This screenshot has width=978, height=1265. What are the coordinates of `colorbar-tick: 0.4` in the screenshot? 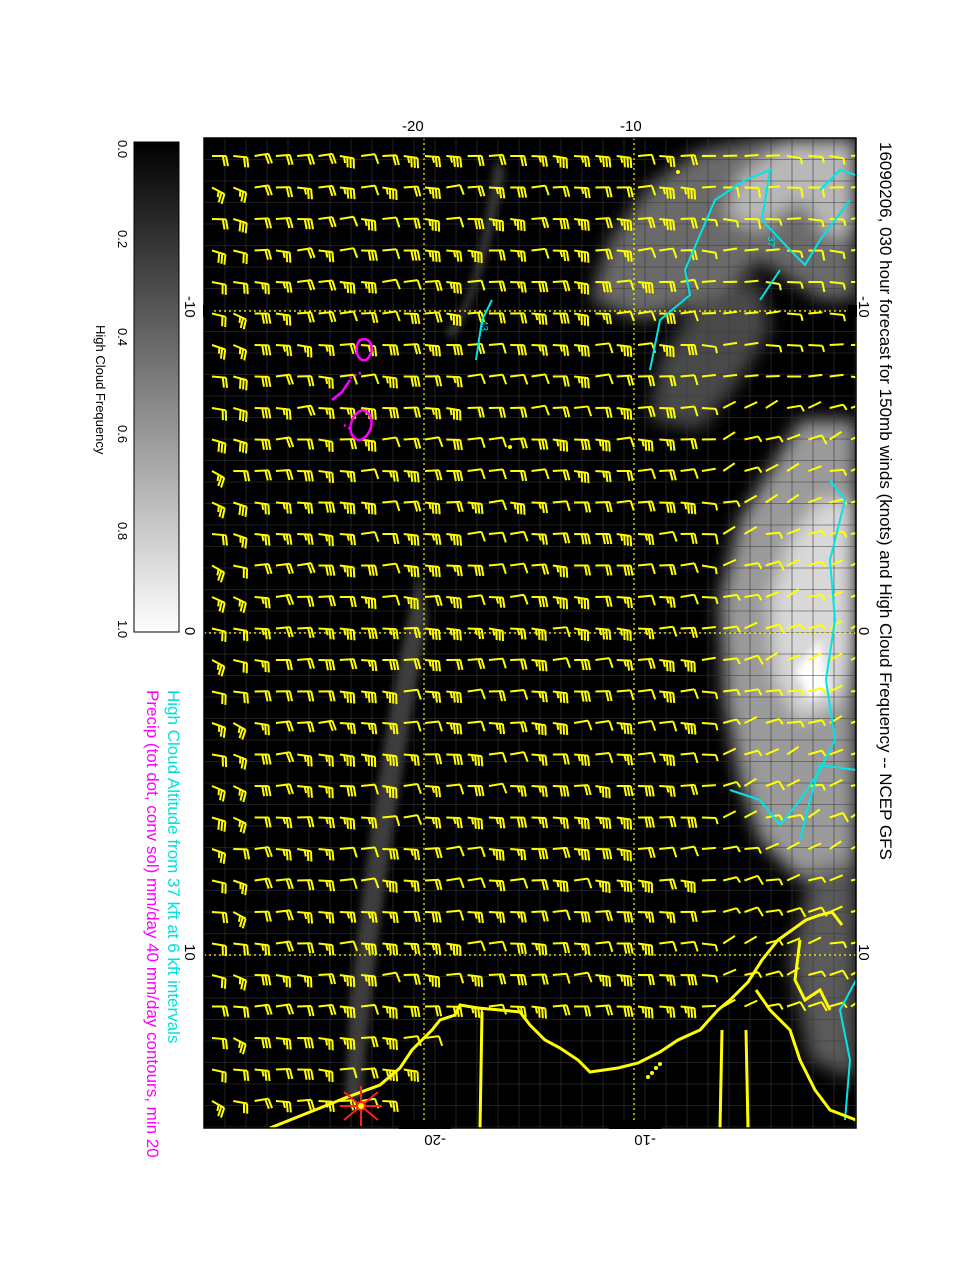 It's located at (122, 337).